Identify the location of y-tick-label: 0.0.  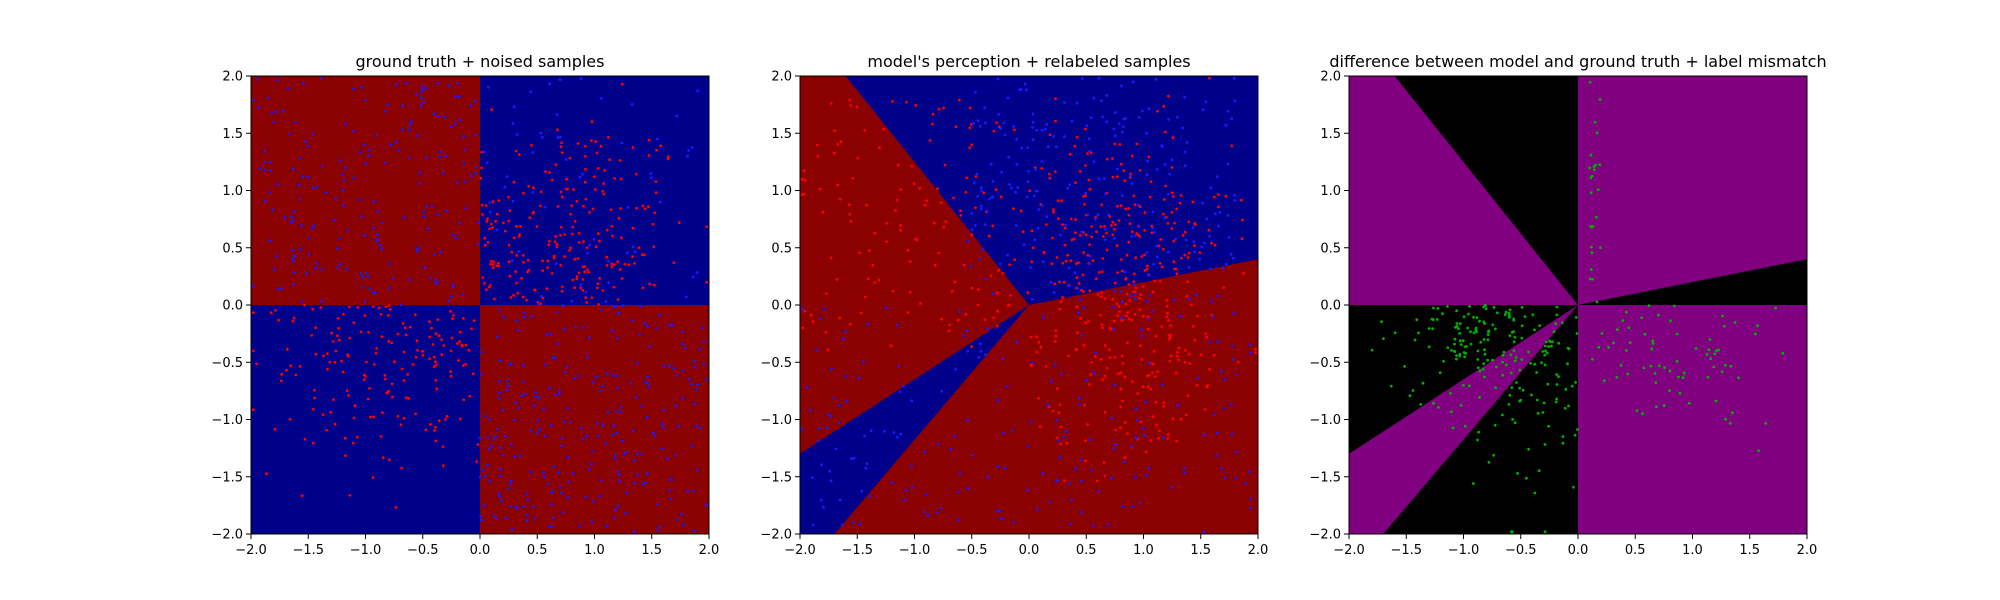
(781, 306).